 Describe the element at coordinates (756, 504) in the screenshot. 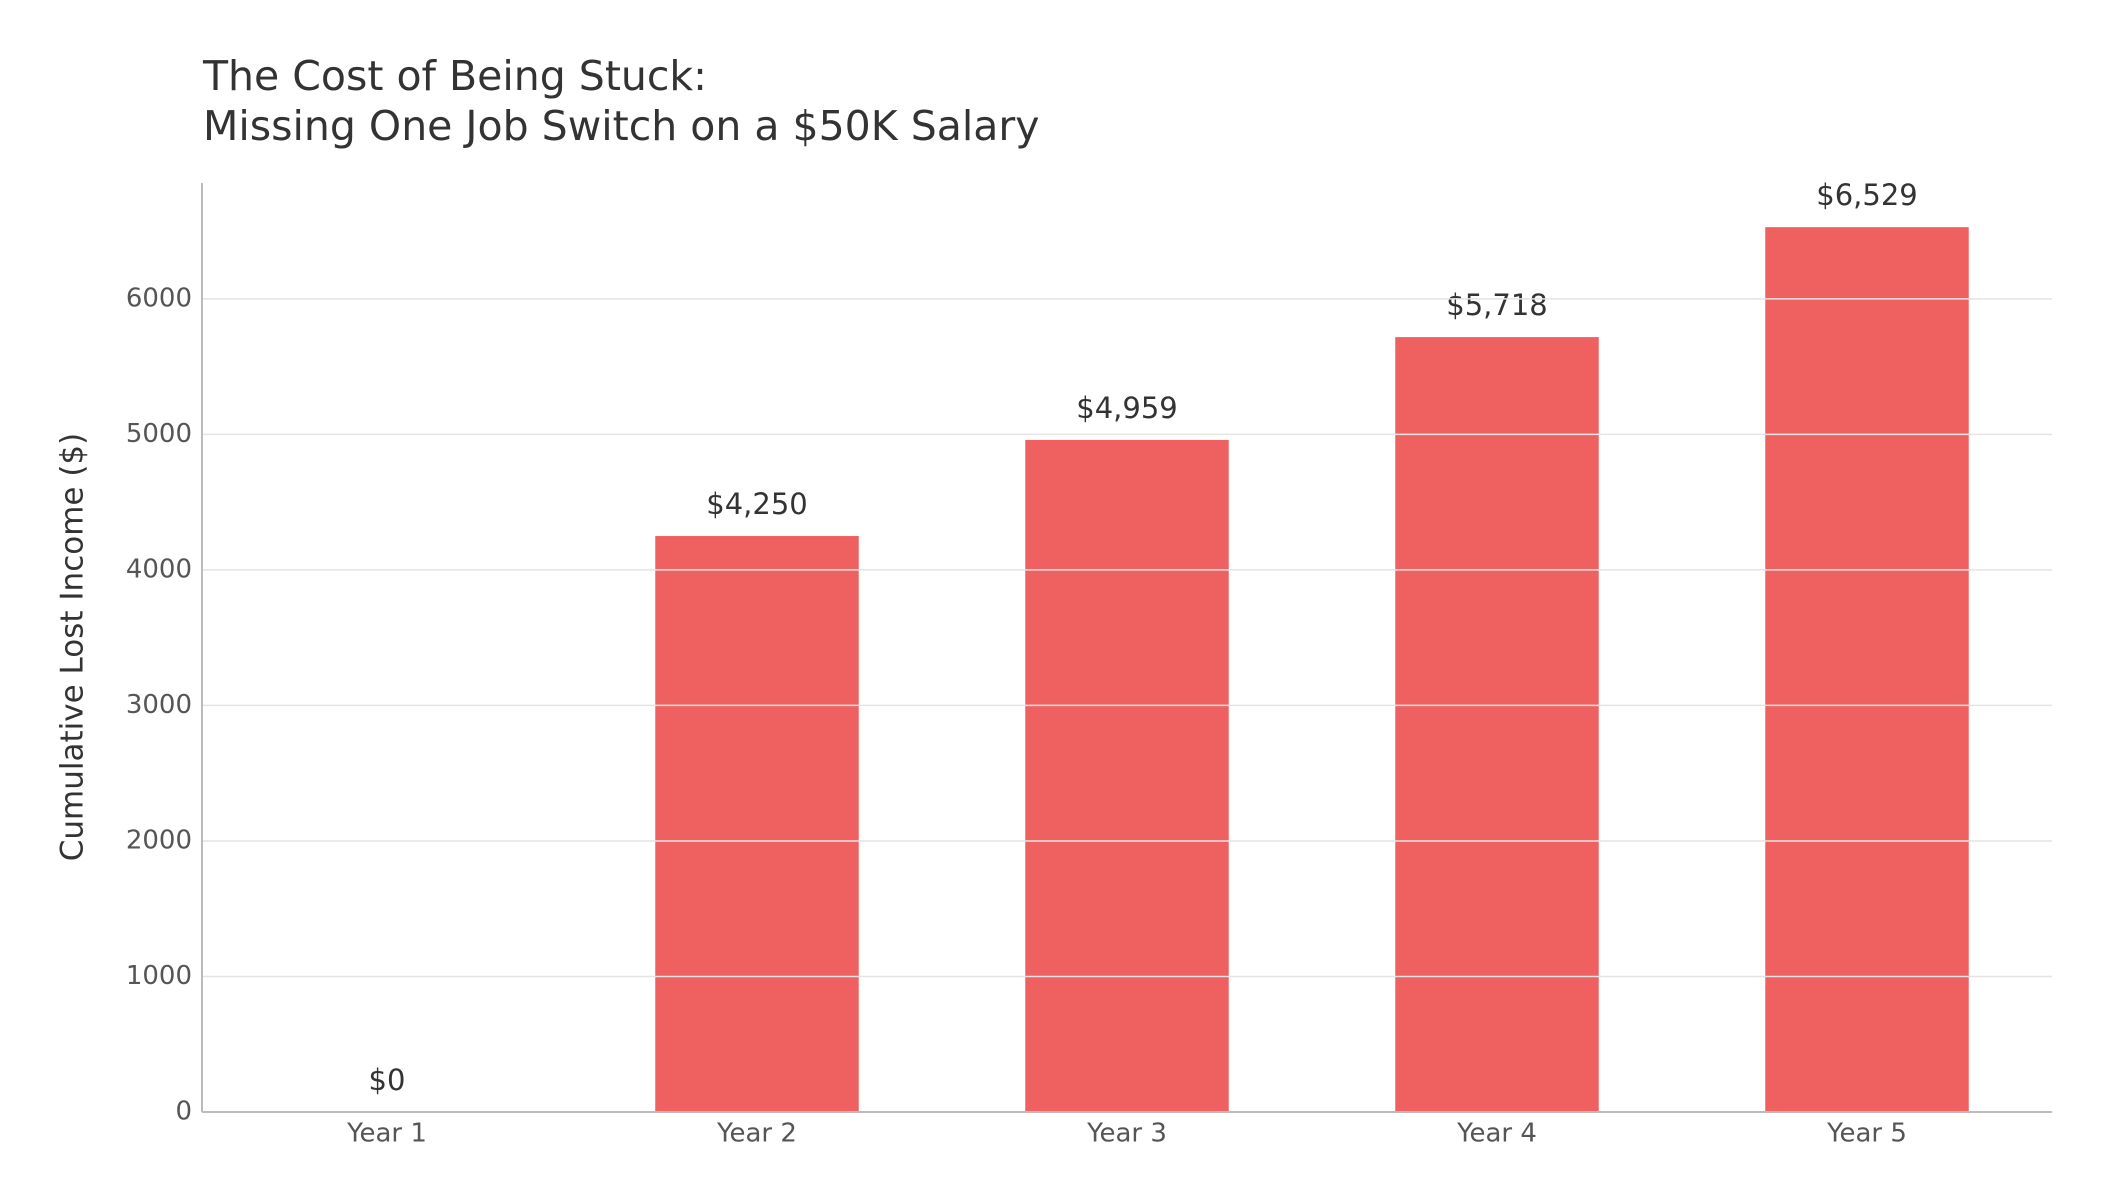

I see `value-label: $4,250` at that location.